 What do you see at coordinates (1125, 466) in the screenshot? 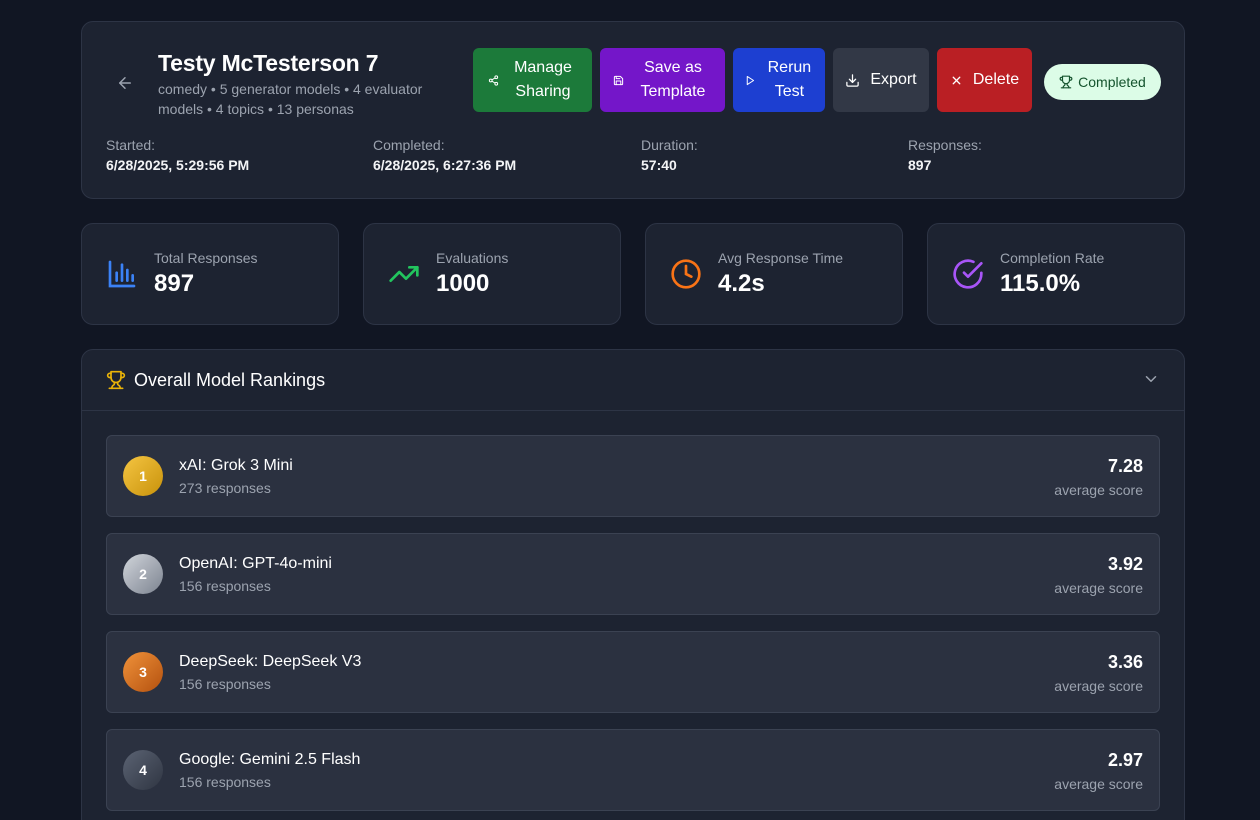
I see `average-score: 7.28` at bounding box center [1125, 466].